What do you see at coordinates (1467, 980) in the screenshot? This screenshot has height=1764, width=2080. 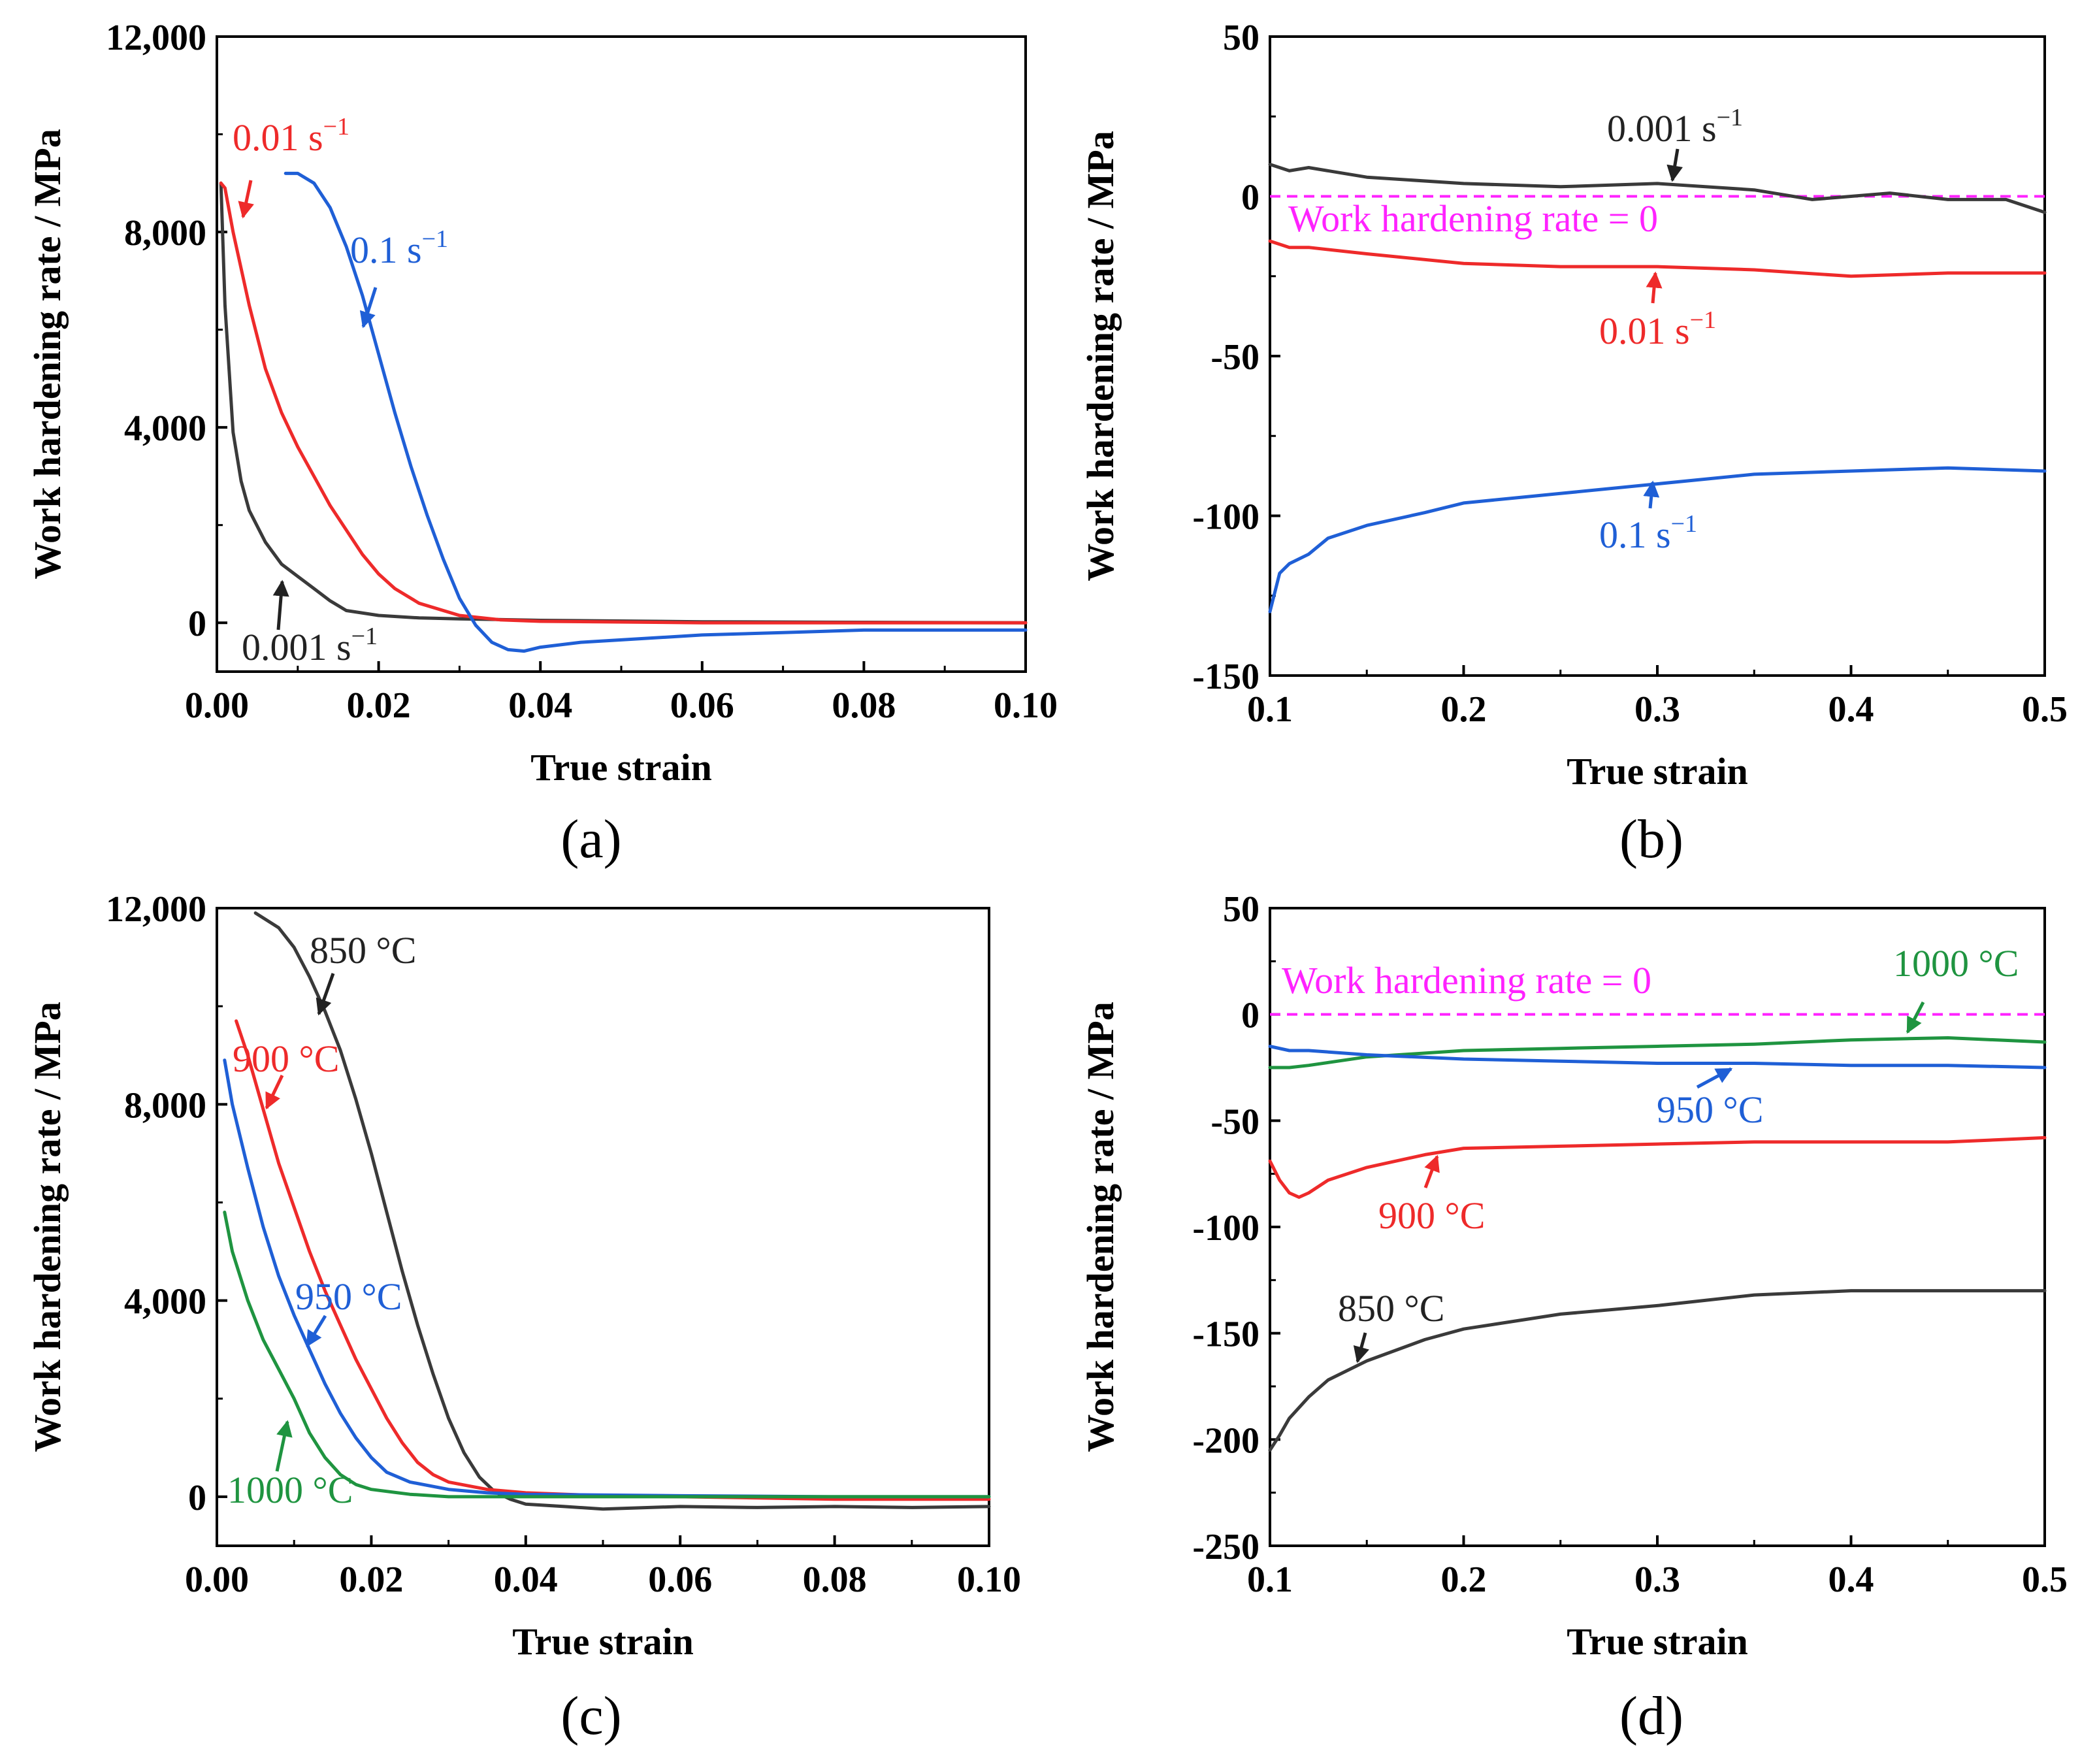 I see `annotation-d-reference-label: Work hardening rate = 0` at bounding box center [1467, 980].